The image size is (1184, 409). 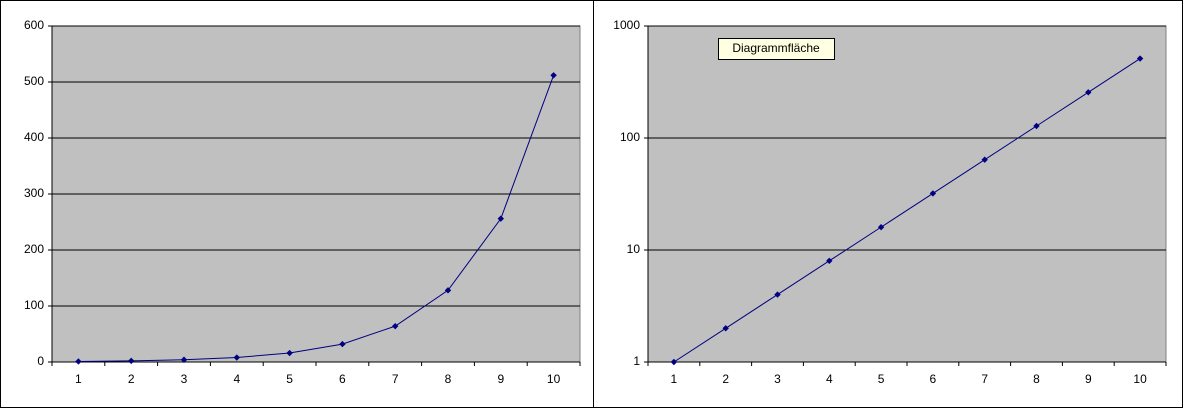 What do you see at coordinates (40, 361) in the screenshot?
I see `y-tick-label: 0` at bounding box center [40, 361].